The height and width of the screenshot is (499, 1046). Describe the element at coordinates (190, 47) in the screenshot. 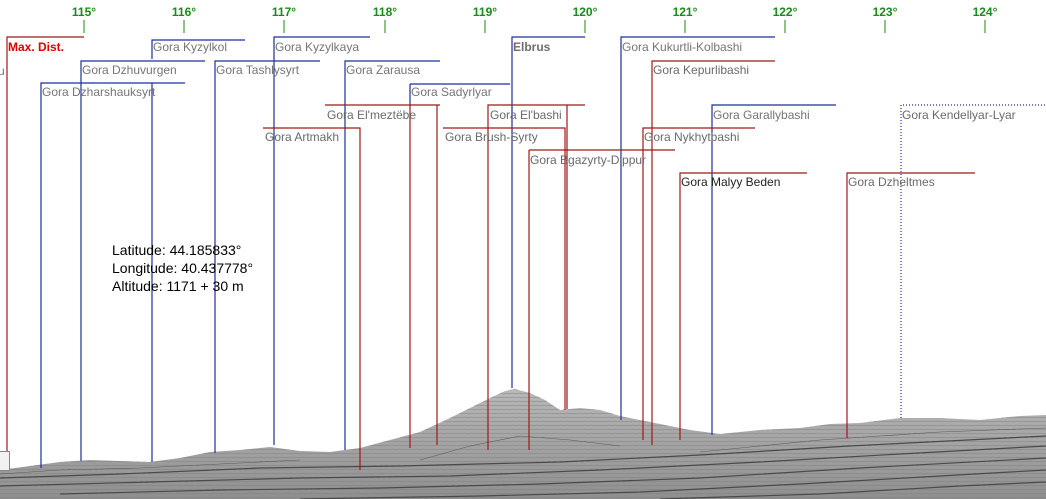

I see `peak-label: Gora Kyzylkol` at that location.